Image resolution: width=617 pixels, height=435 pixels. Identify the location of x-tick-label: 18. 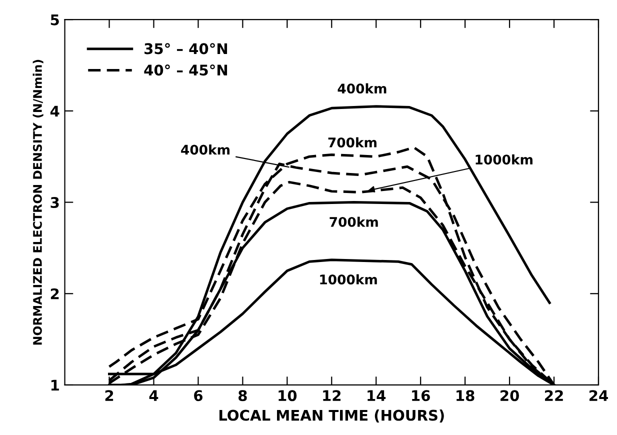
(465, 396).